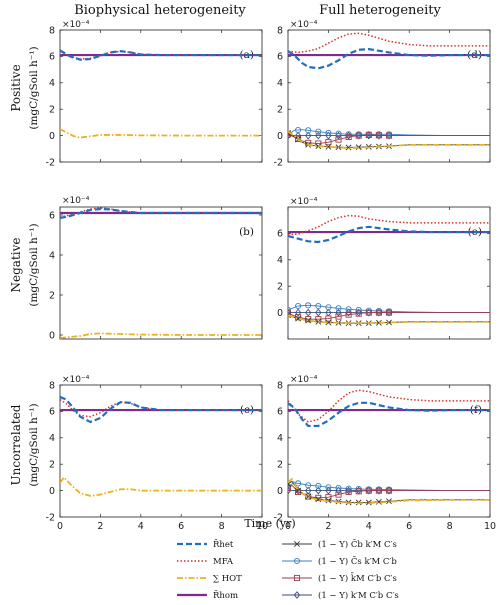 This screenshot has width=500, height=605. What do you see at coordinates (340, 595) in the screenshot?
I see `legend-item-term4: (1 − Y) k′M C′b C′s` at bounding box center [340, 595].